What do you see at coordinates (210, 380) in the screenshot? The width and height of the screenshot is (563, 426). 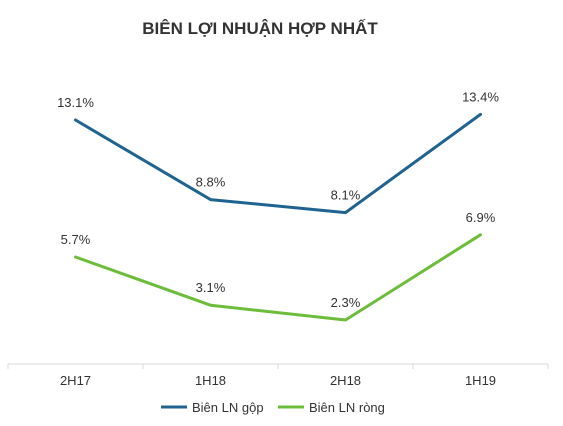 I see `x-tick-label: 1H18` at bounding box center [210, 380].